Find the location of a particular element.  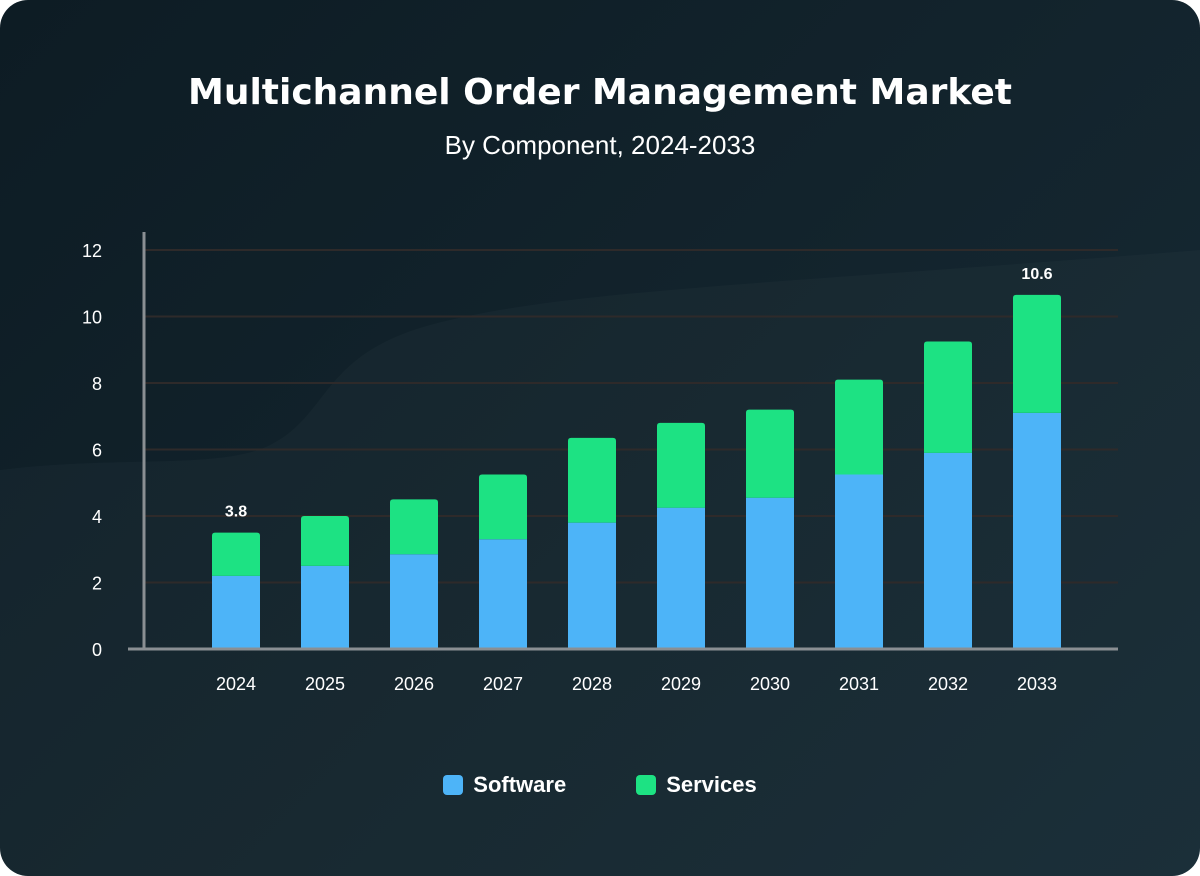

y-tick-label: 4 is located at coordinates (97, 517).